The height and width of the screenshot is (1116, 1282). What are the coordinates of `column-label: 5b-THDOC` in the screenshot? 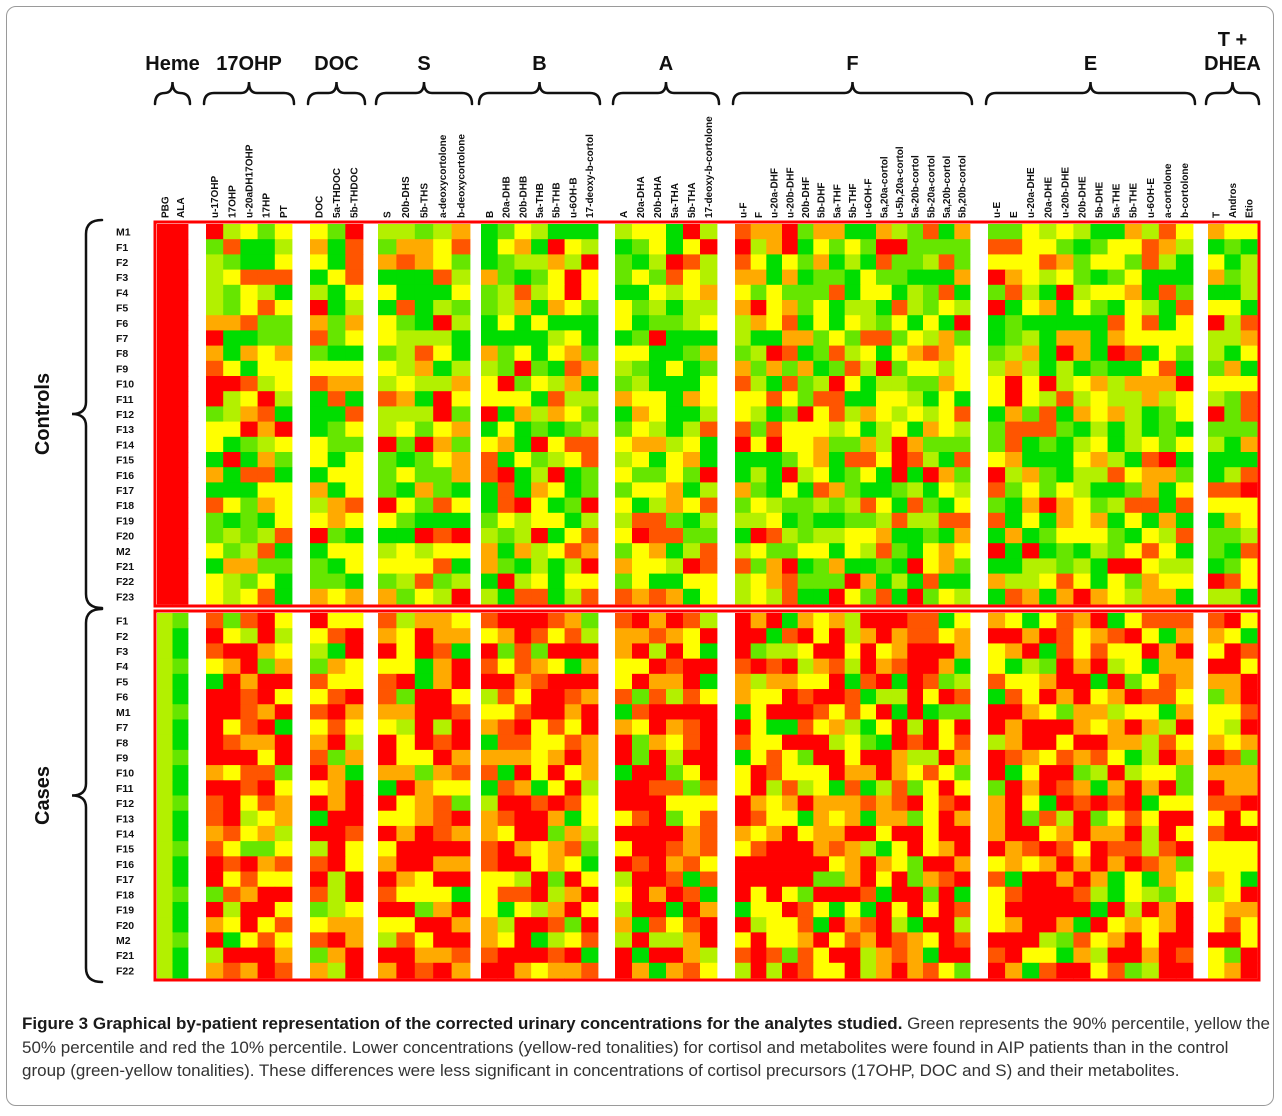 It's located at (355, 192).